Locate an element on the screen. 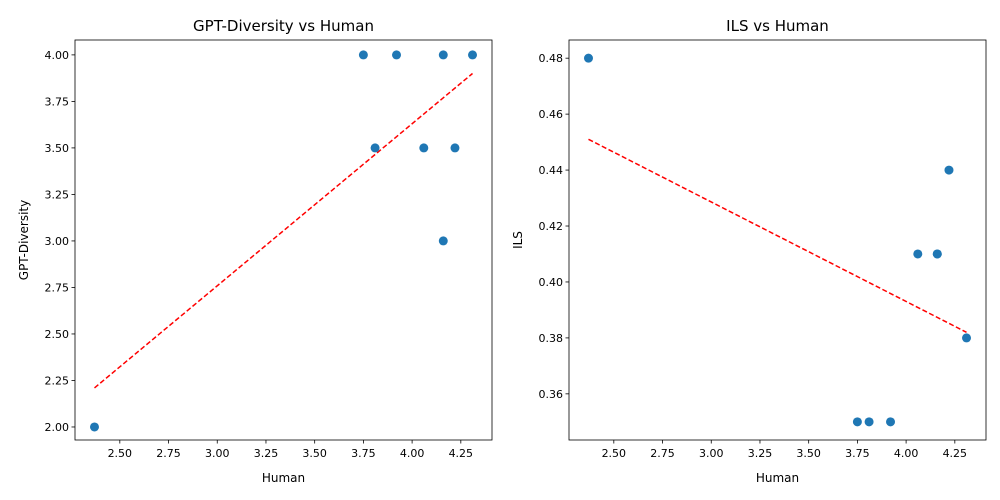 The height and width of the screenshot is (500, 1000). y-tick-label: 0.38 is located at coordinates (551, 338).